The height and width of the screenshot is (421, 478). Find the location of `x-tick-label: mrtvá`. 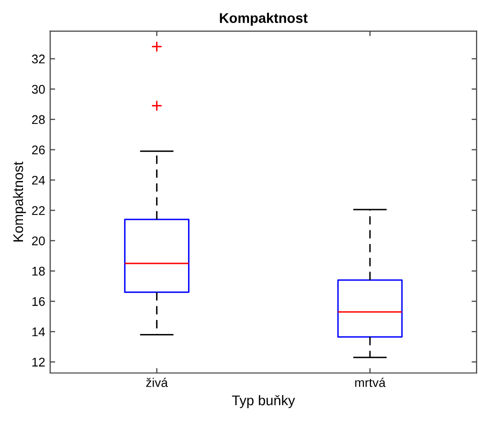

x-tick-label: mrtvá is located at coordinates (370, 383).